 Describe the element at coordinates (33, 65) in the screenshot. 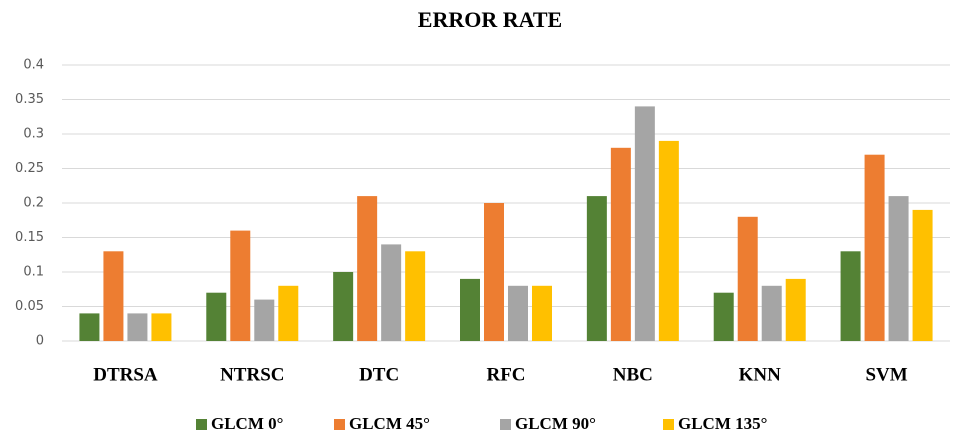

I see `y-tick-label: 0.4` at that location.